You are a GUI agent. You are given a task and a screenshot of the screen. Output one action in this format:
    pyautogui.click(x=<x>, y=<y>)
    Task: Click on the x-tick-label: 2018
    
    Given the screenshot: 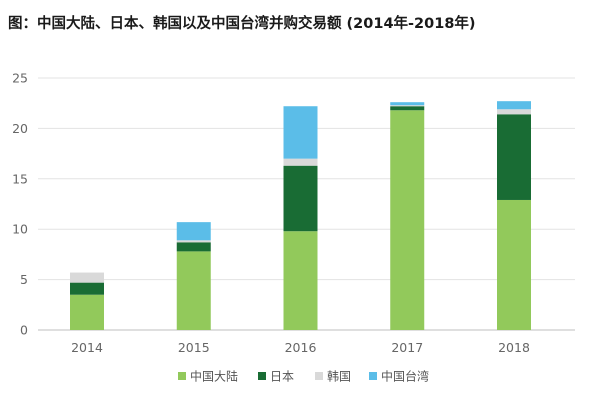 What is the action you would take?
    pyautogui.click(x=514, y=347)
    